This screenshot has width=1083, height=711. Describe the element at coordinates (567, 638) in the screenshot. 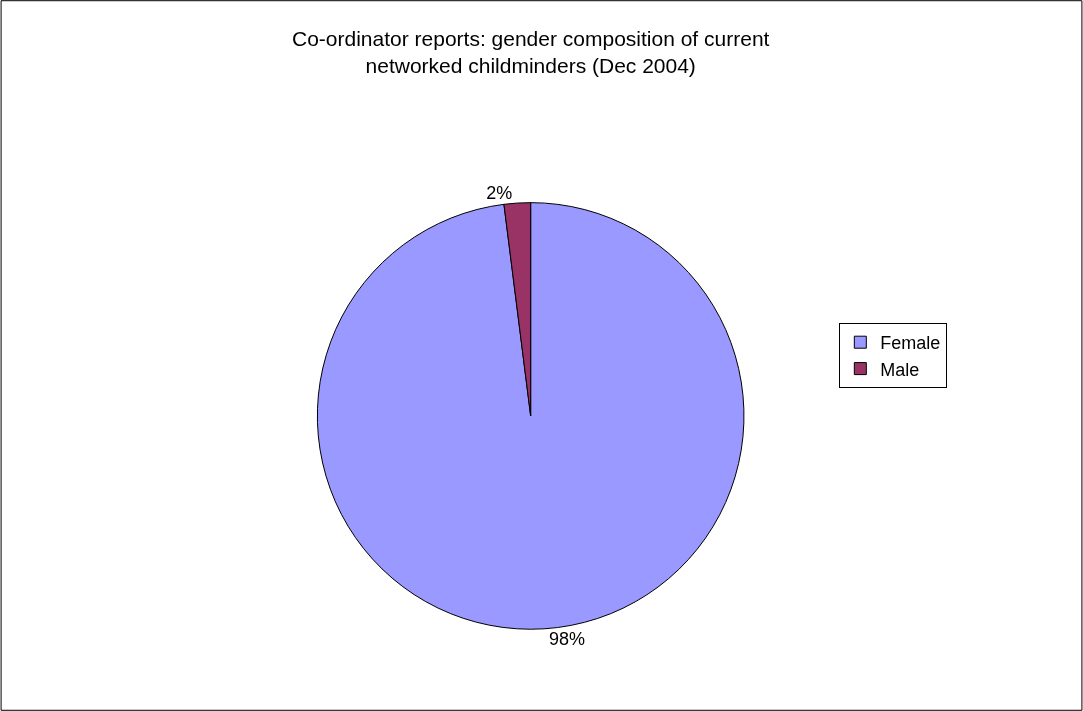

I see `data-label: 98%` at that location.